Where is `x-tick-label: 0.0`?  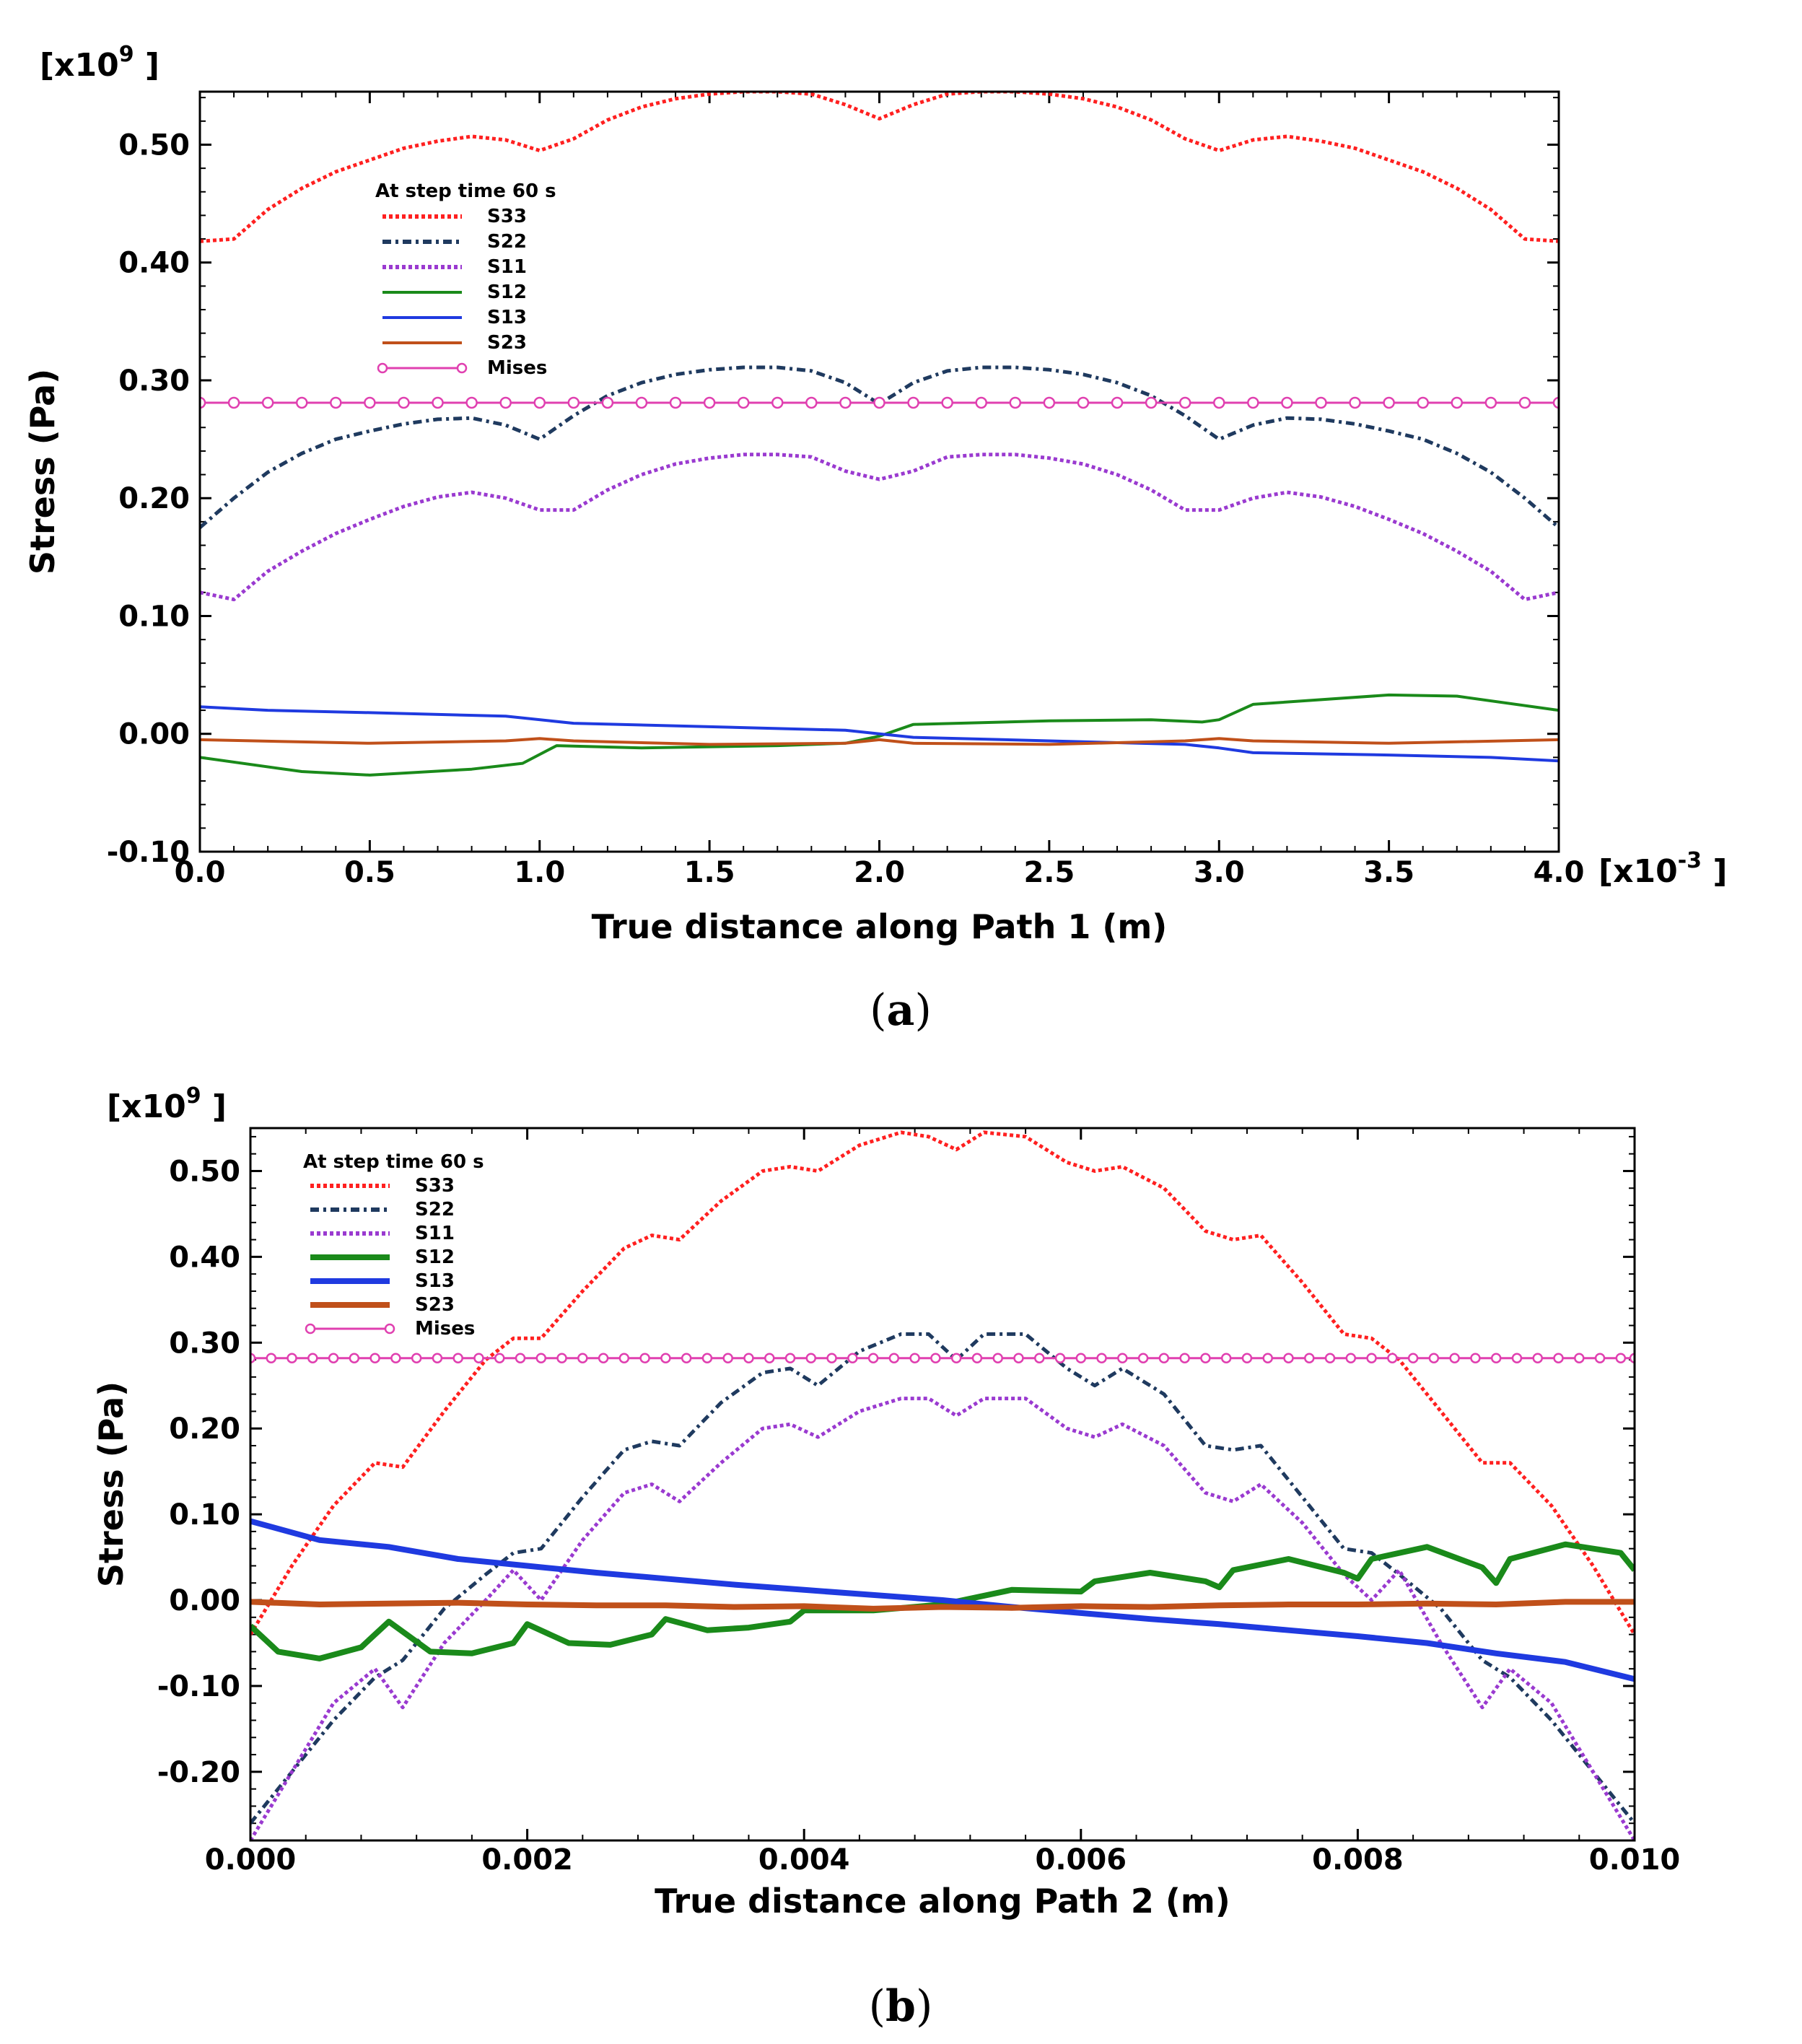 x-tick-label: 0.0 is located at coordinates (200, 872).